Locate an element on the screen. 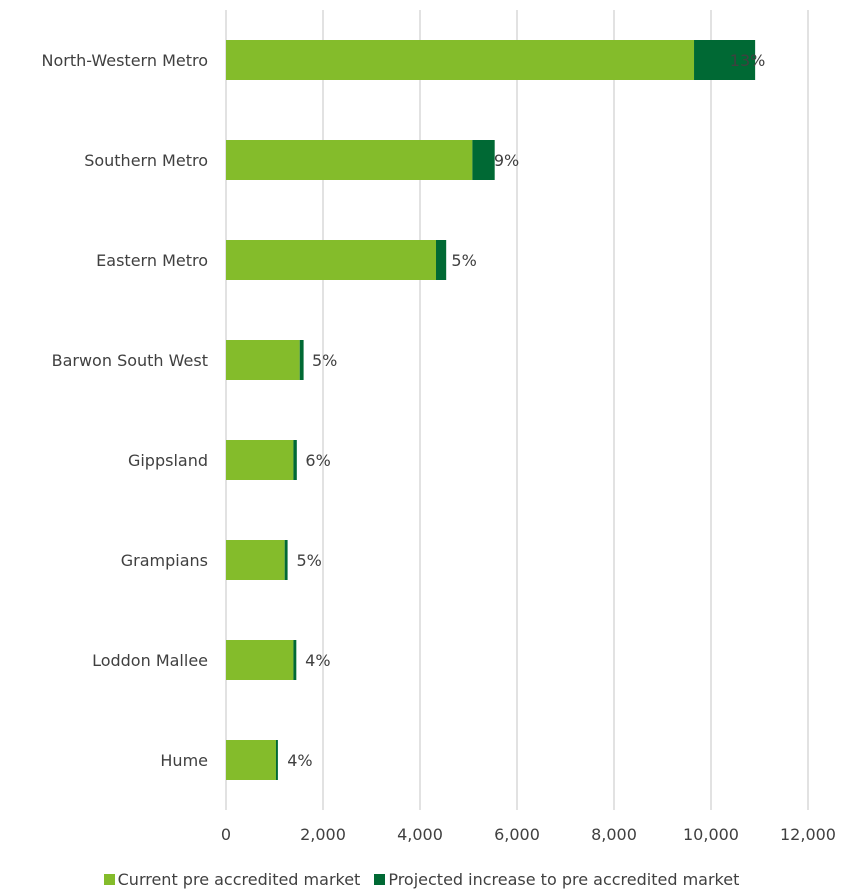 The height and width of the screenshot is (890, 843). x-tick-label: 6,000 is located at coordinates (517, 834).